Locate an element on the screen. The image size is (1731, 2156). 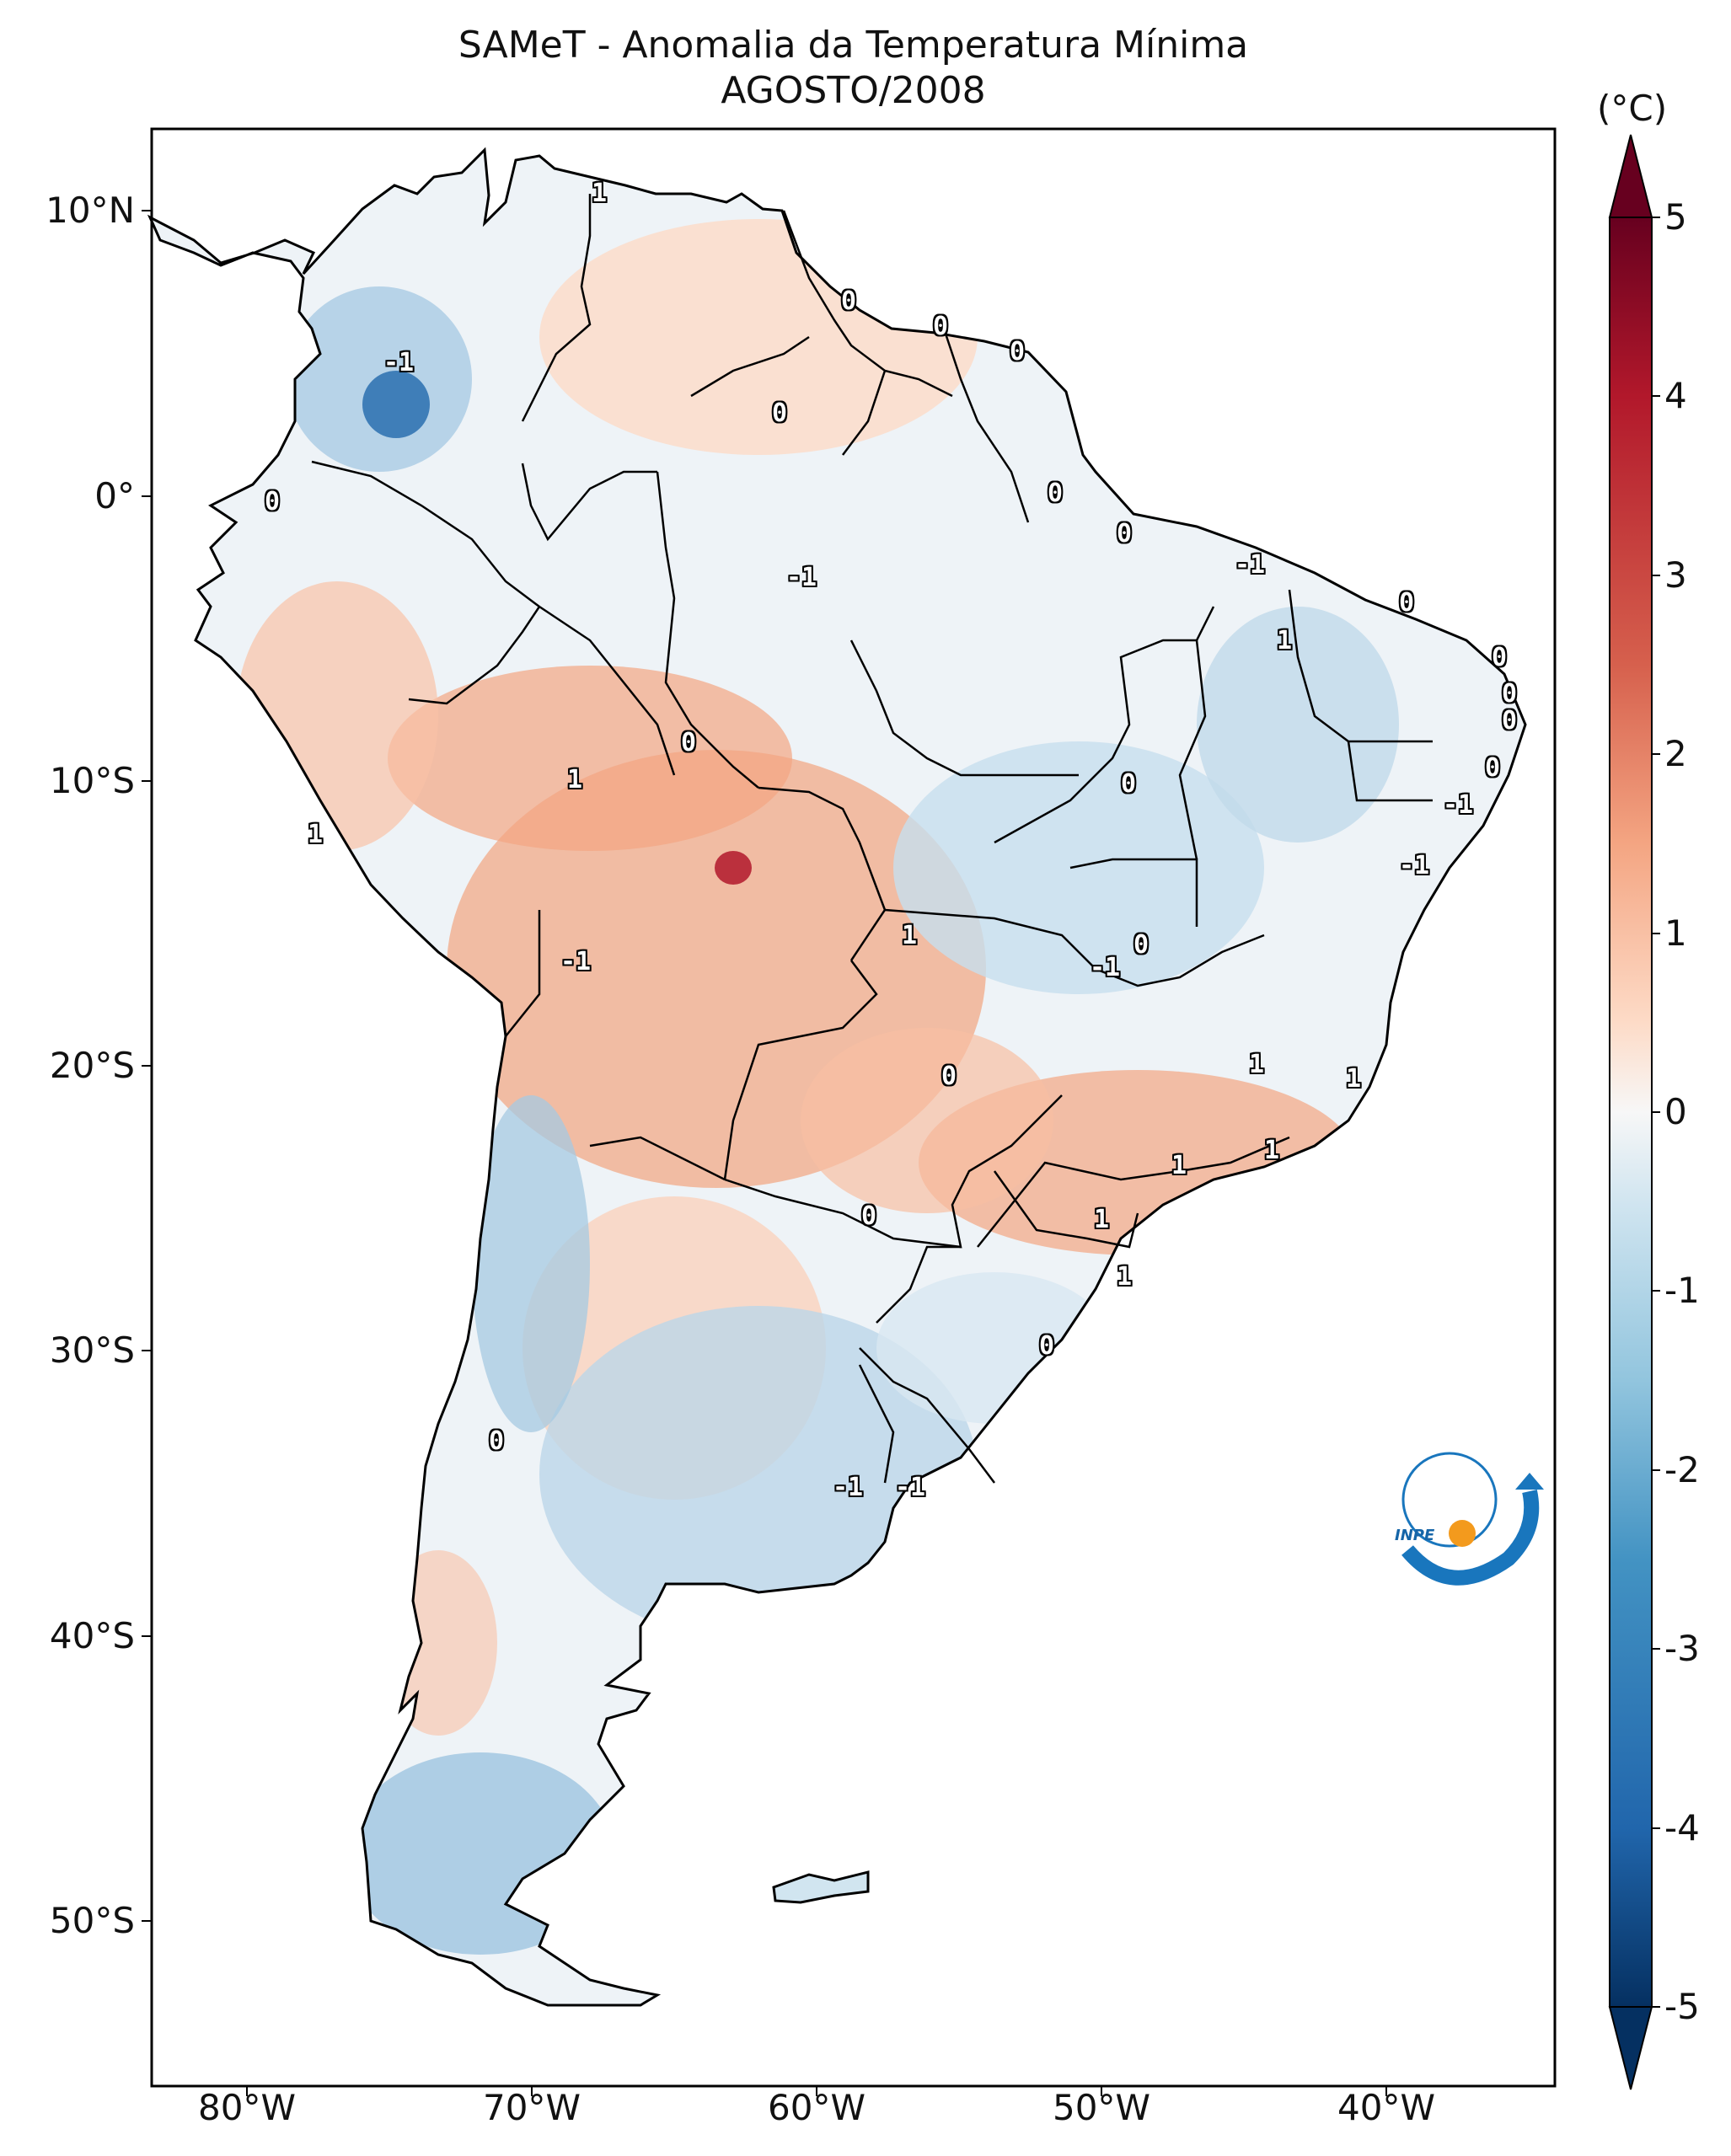
colorbar-tick-label: -5 is located at coordinates (1682, 2006).